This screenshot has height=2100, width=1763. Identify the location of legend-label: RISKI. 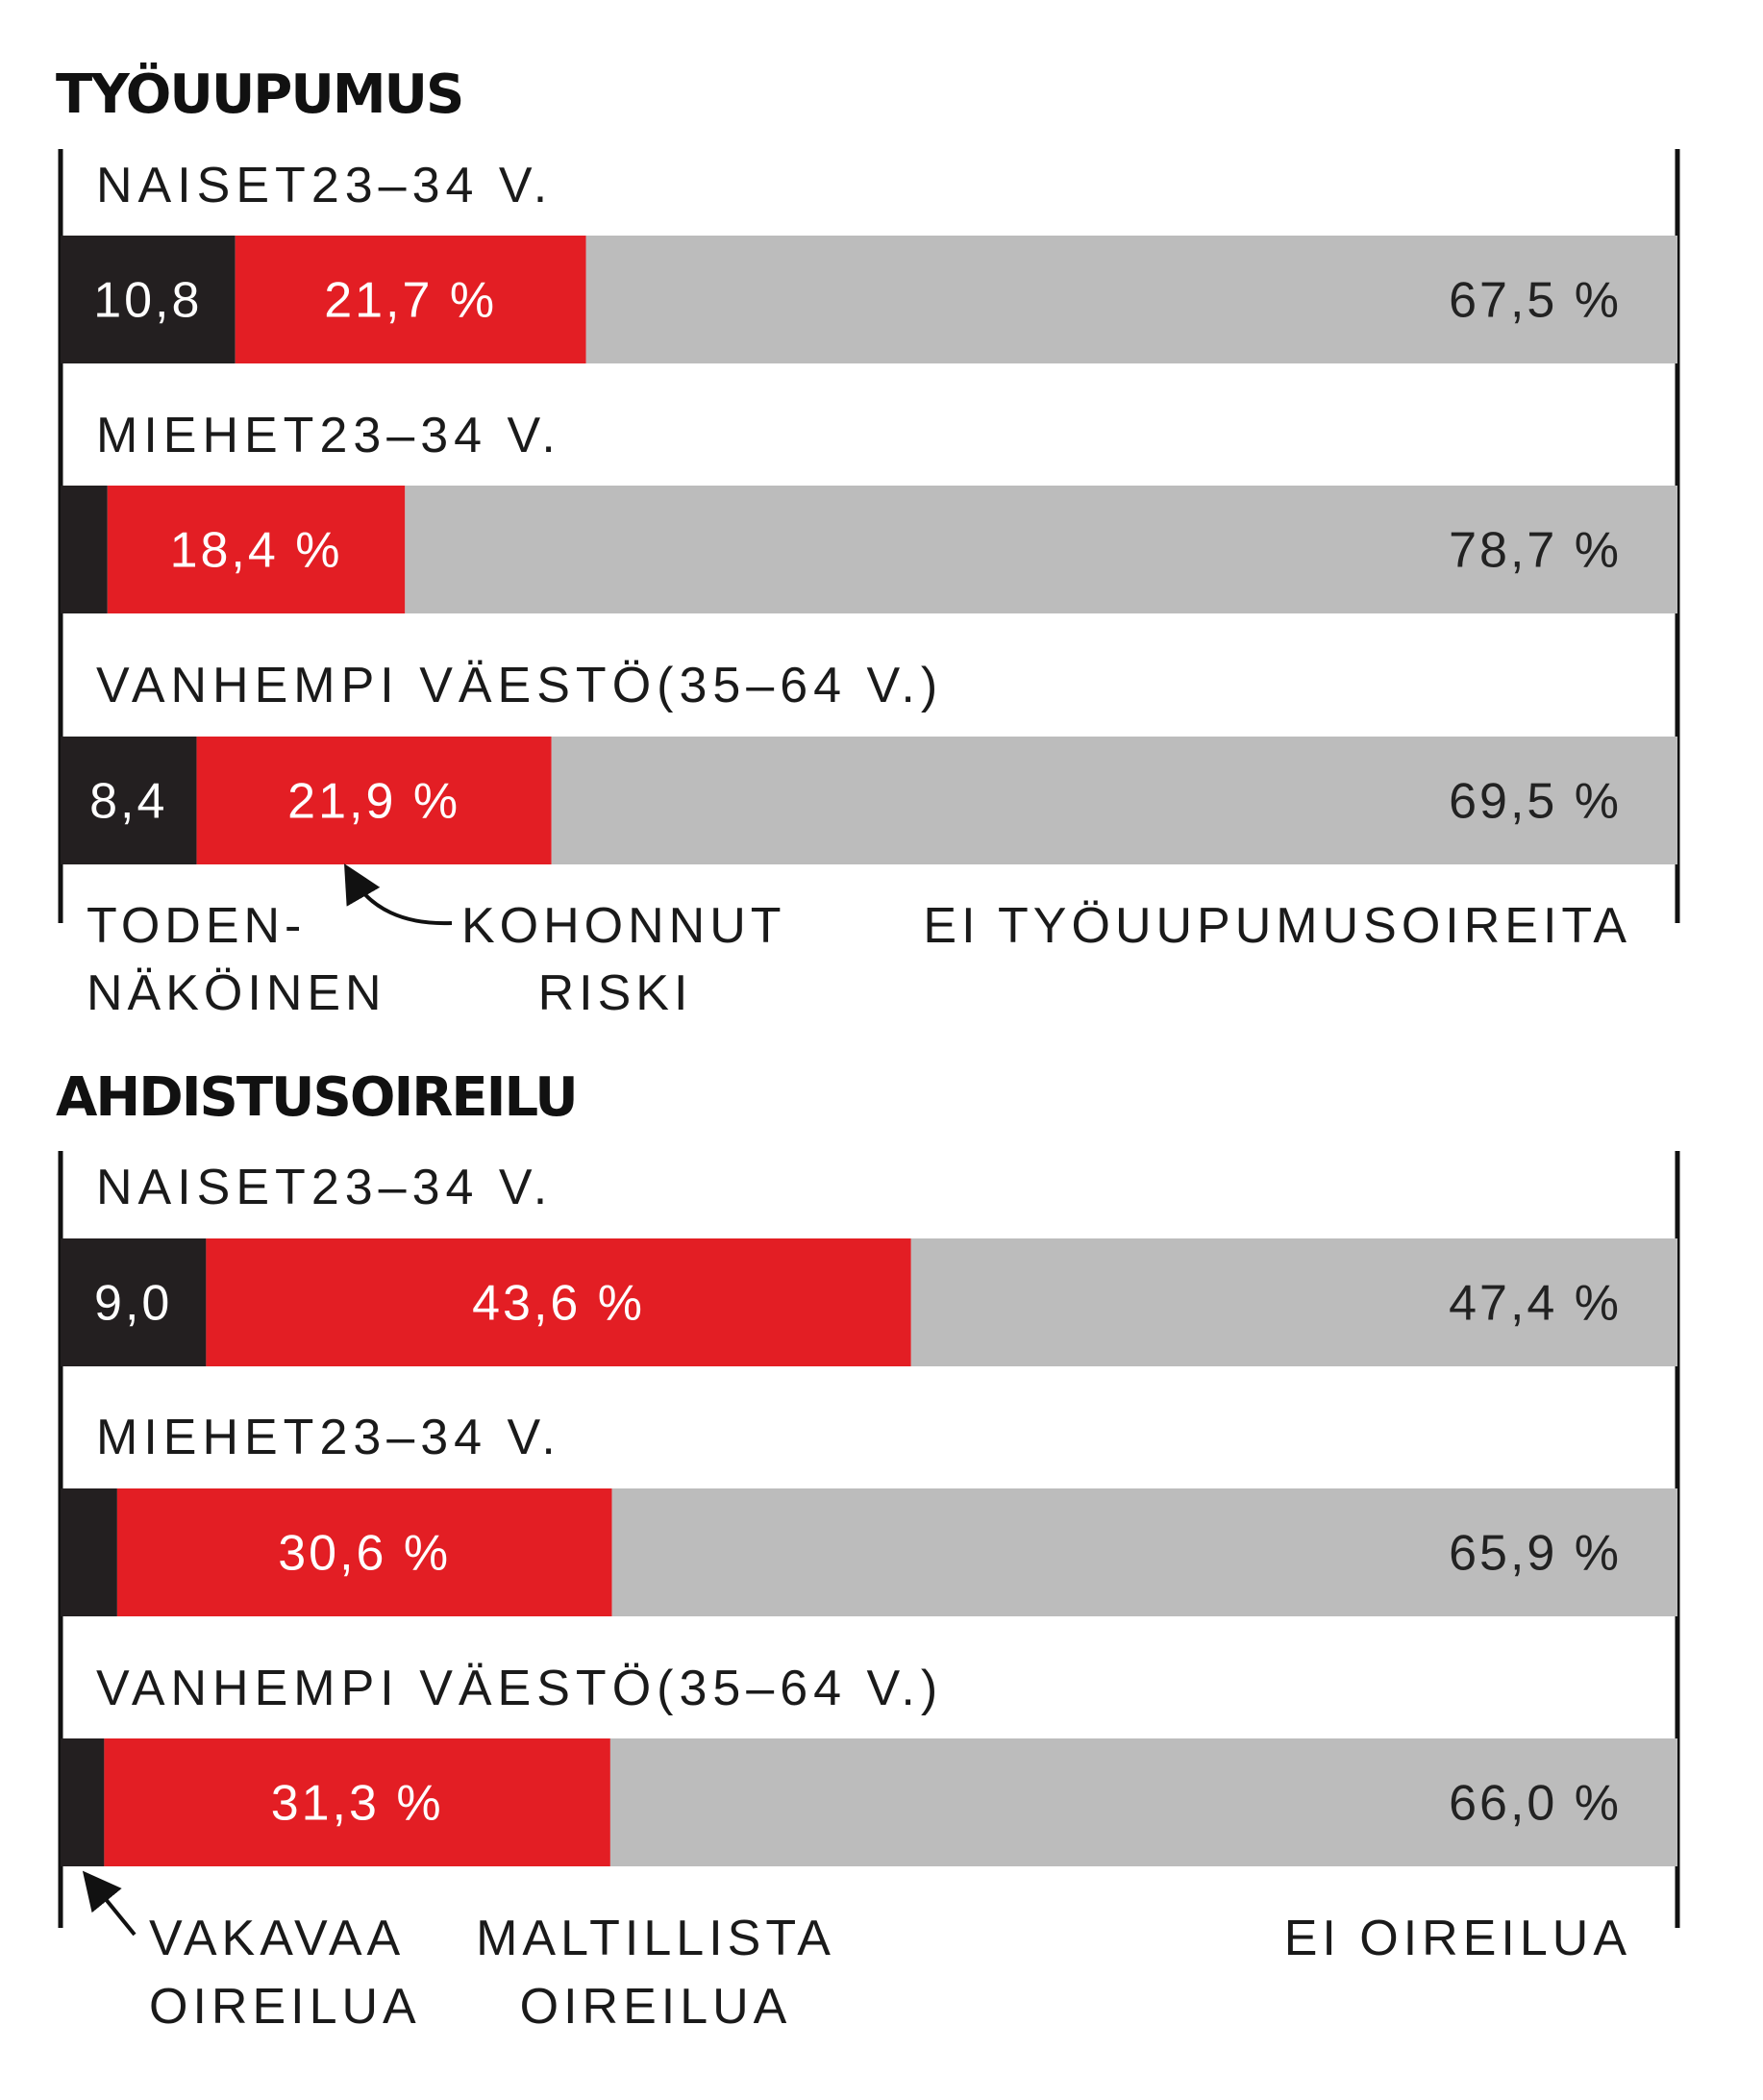
(616, 993).